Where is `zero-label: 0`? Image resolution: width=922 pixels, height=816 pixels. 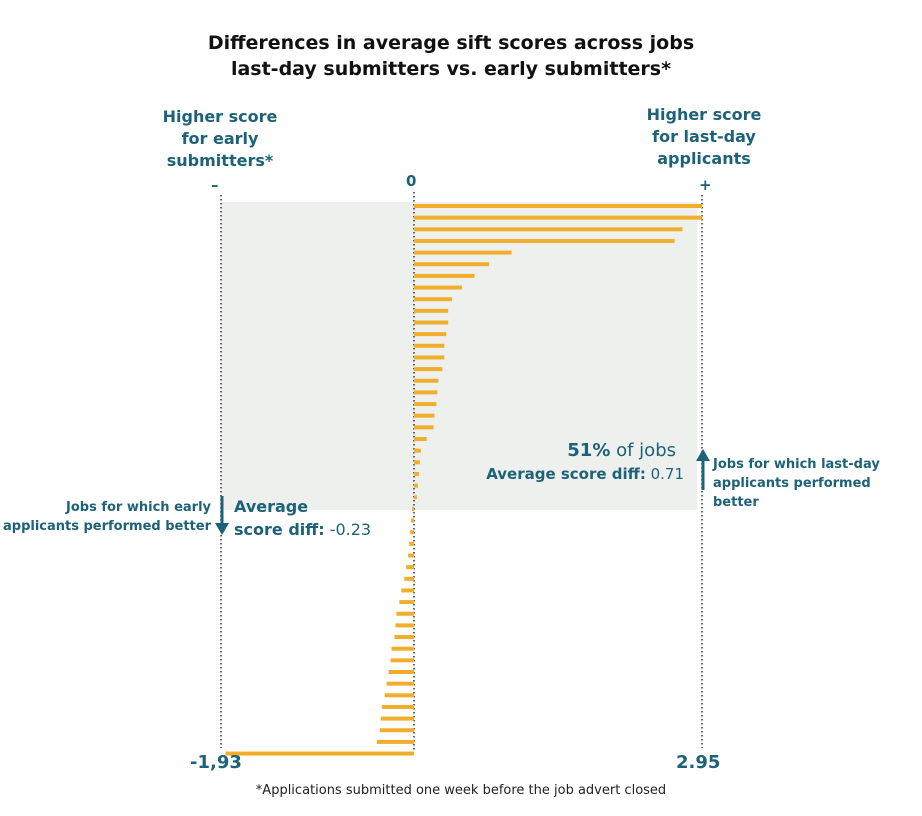 zero-label: 0 is located at coordinates (411, 181).